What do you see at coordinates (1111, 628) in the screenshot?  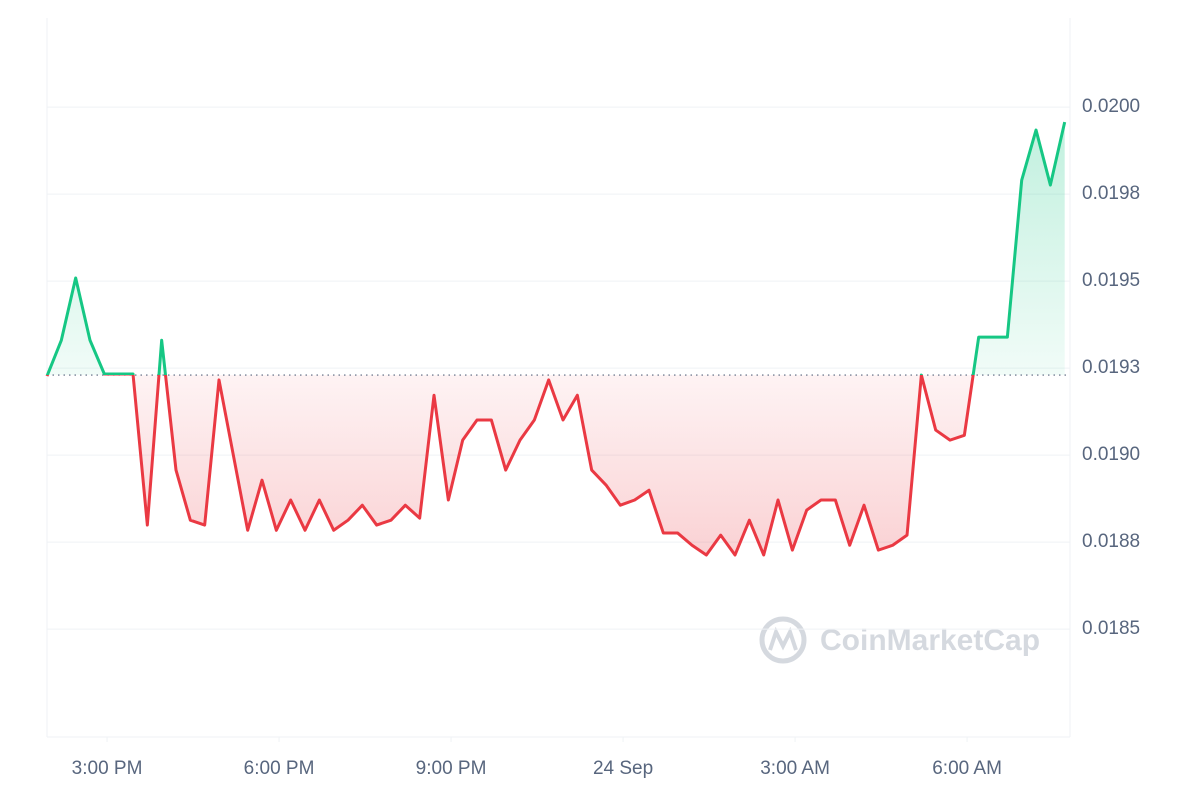 I see `y-tick-label: 0.0185` at bounding box center [1111, 628].